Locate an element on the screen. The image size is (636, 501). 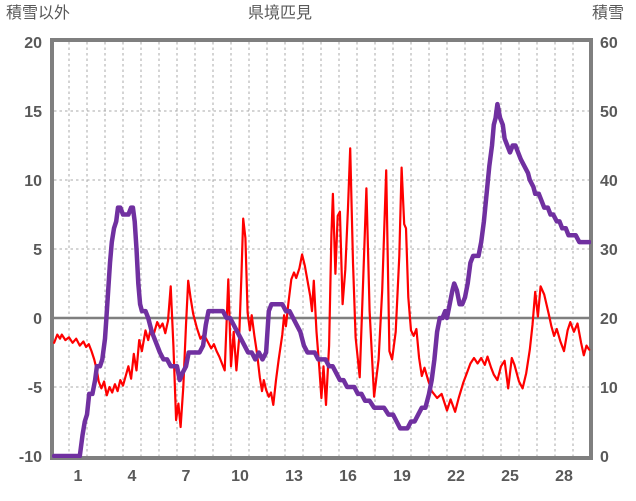
y-right-tick-label: 0 is located at coordinates (604, 457).